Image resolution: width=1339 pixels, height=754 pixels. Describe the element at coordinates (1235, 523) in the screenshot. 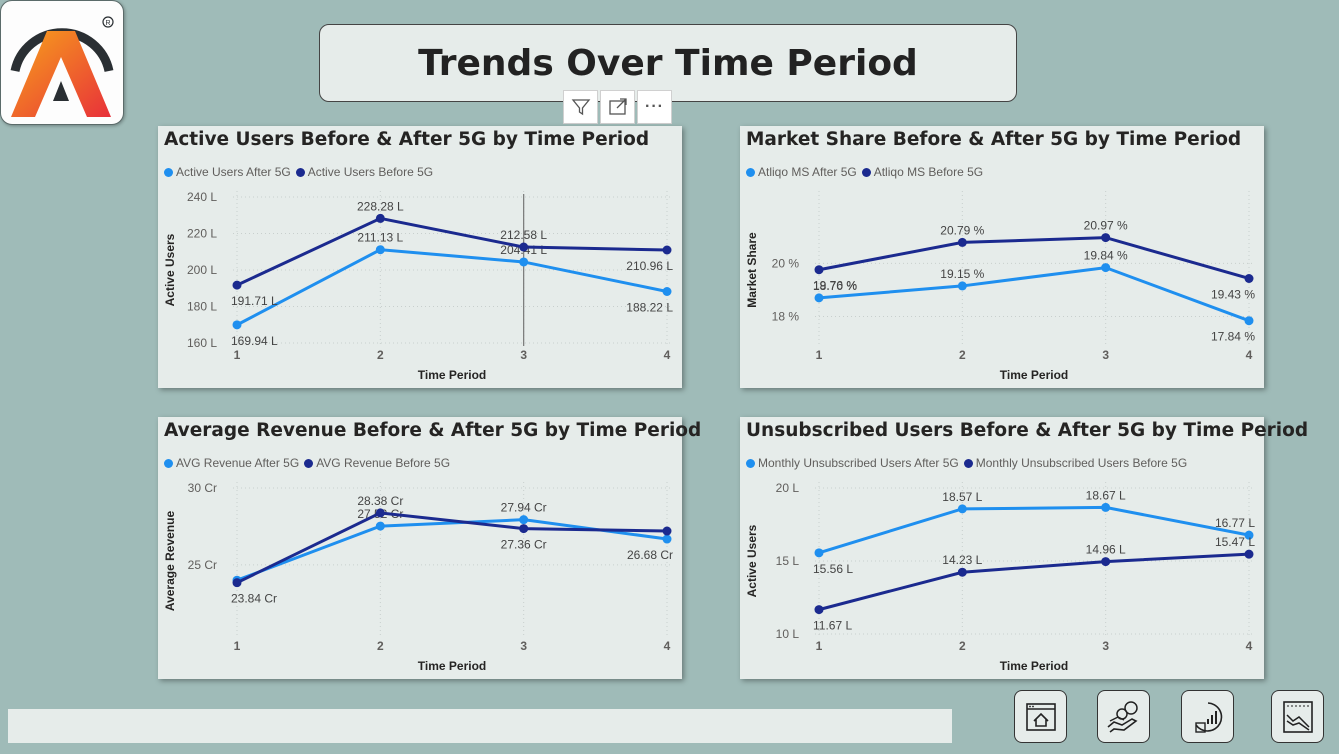

I see `data-label: 16.77 L` at that location.